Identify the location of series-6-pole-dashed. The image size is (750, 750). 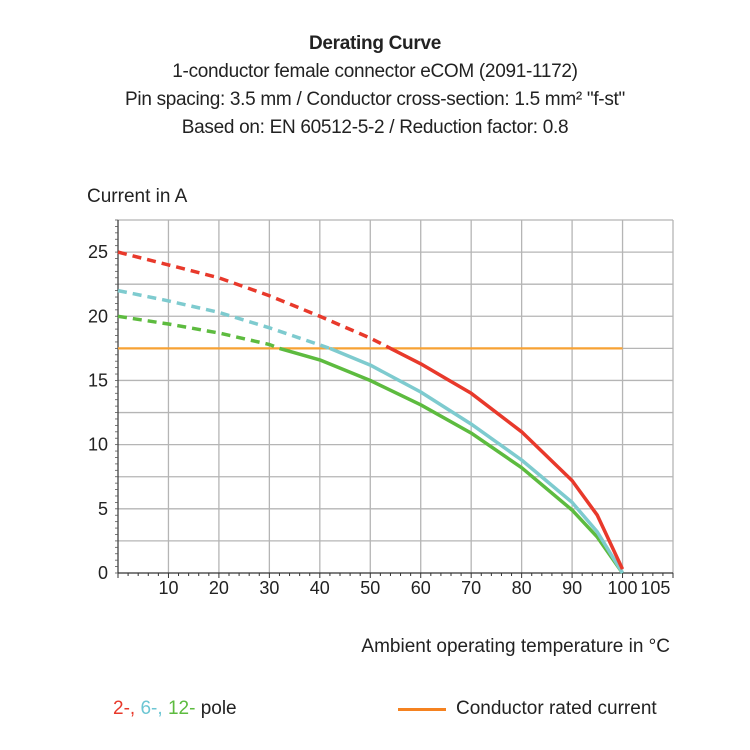
(224, 319).